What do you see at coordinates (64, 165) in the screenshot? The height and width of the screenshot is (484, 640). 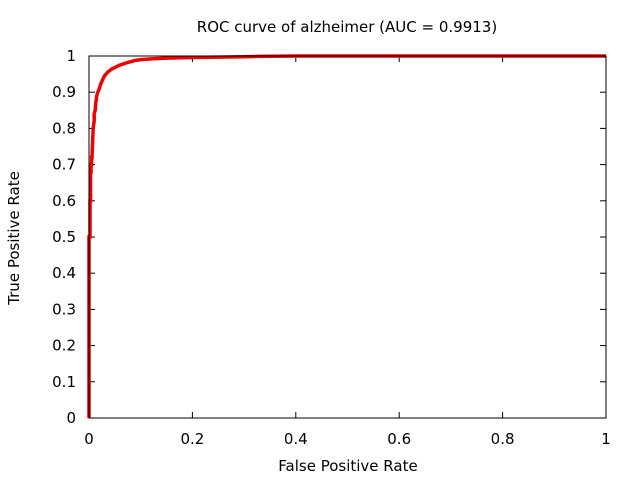 I see `y-tick-label: 0.7` at bounding box center [64, 165].